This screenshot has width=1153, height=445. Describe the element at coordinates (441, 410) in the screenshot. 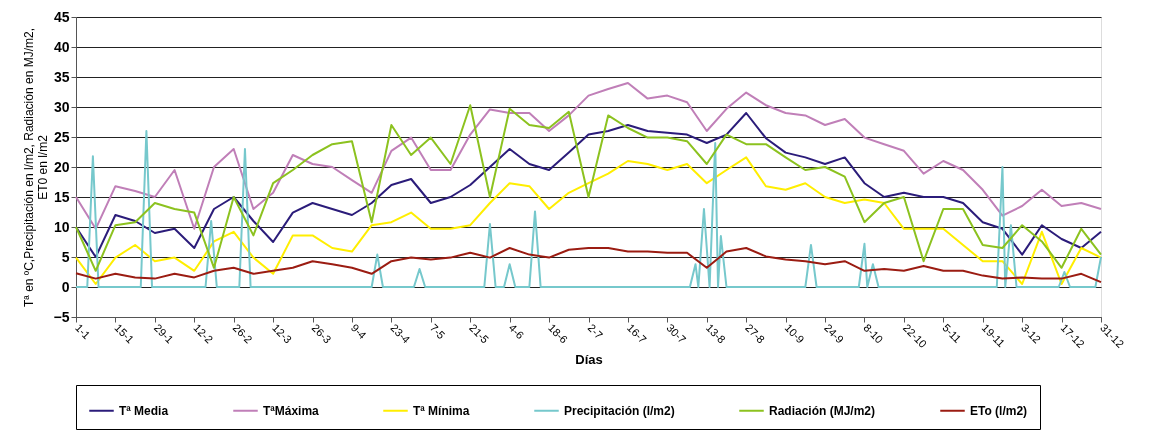

I see `legend-label: Tª Mínima` at that location.